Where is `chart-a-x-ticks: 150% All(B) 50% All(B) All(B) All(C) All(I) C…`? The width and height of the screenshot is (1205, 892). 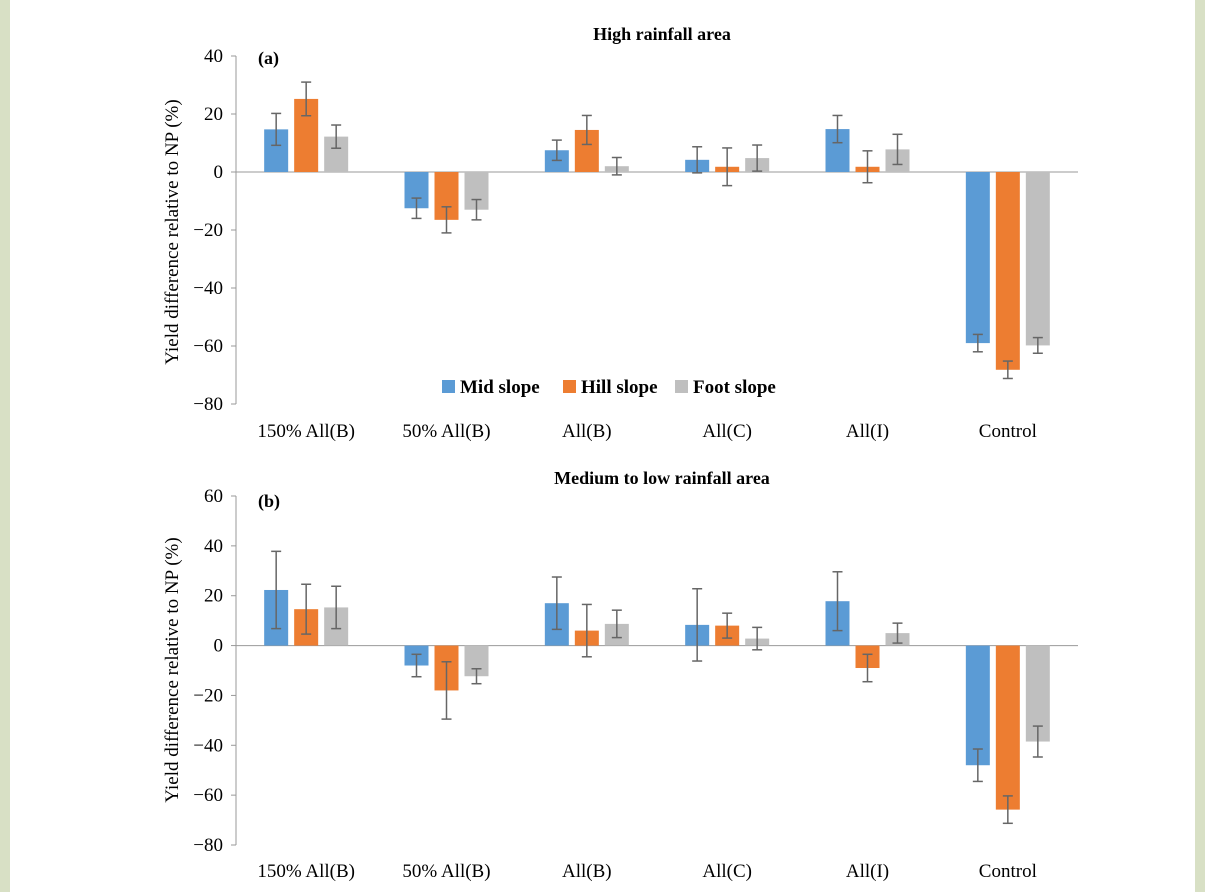
chart-a-x-ticks: 150% All(B) 50% All(B) All(B) All(C) All(I) C… is located at coordinates (647, 431).